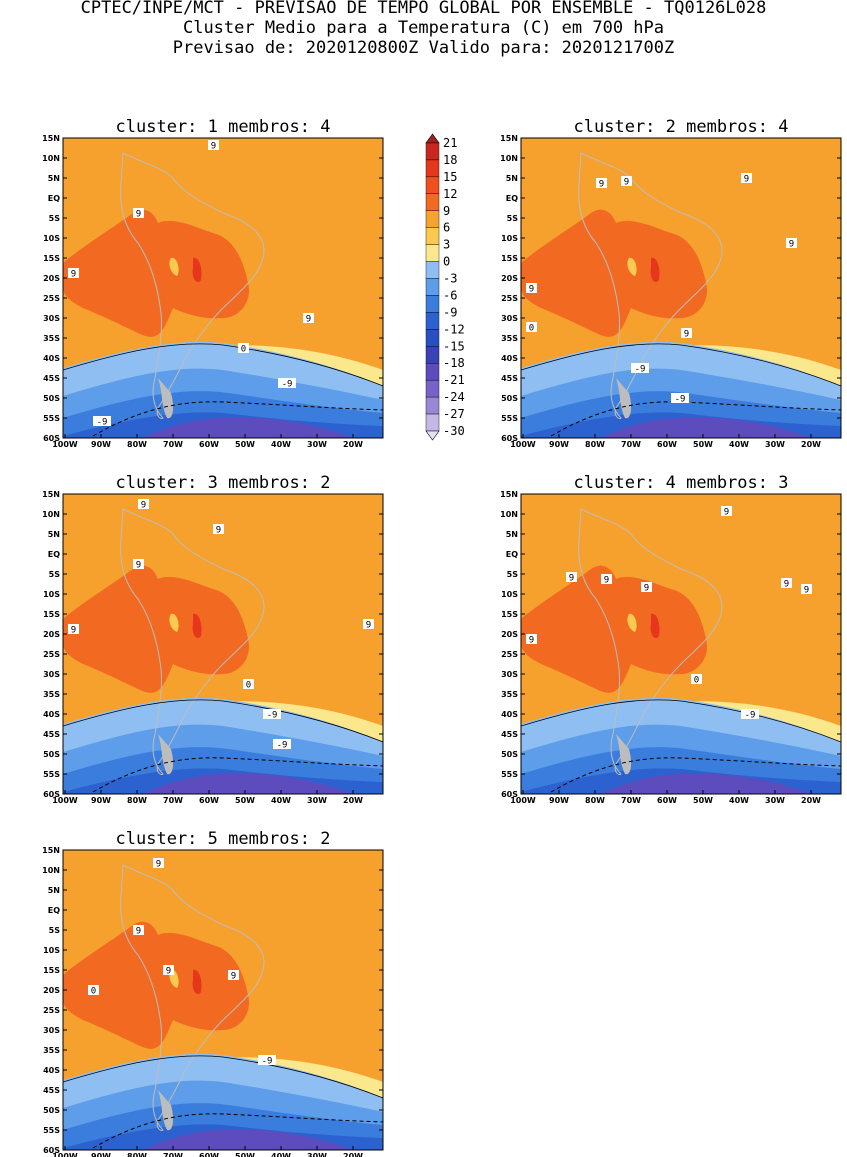 This screenshot has width=847, height=1157. Describe the element at coordinates (137, 444) in the screenshot. I see `lon-tick-label: 80W` at that location.